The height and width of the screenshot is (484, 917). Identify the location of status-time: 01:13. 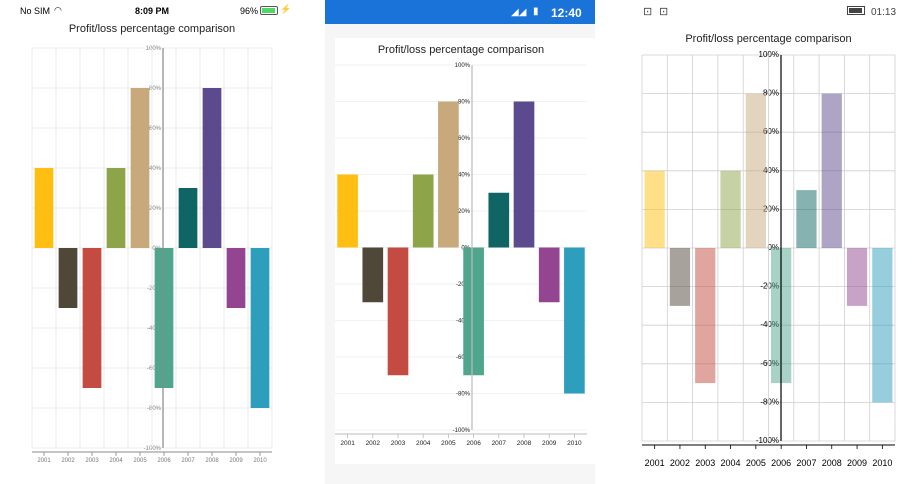
(884, 12).